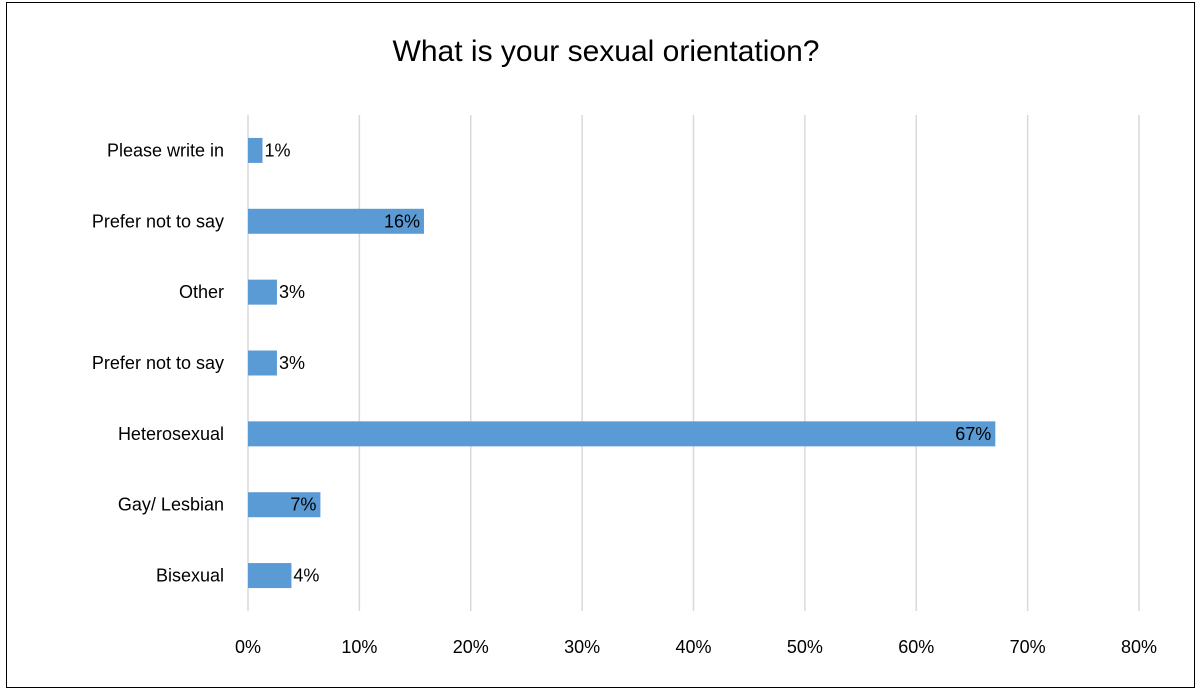 The height and width of the screenshot is (693, 1203). Describe the element at coordinates (402, 221) in the screenshot. I see `data-label-1: 16%` at that location.